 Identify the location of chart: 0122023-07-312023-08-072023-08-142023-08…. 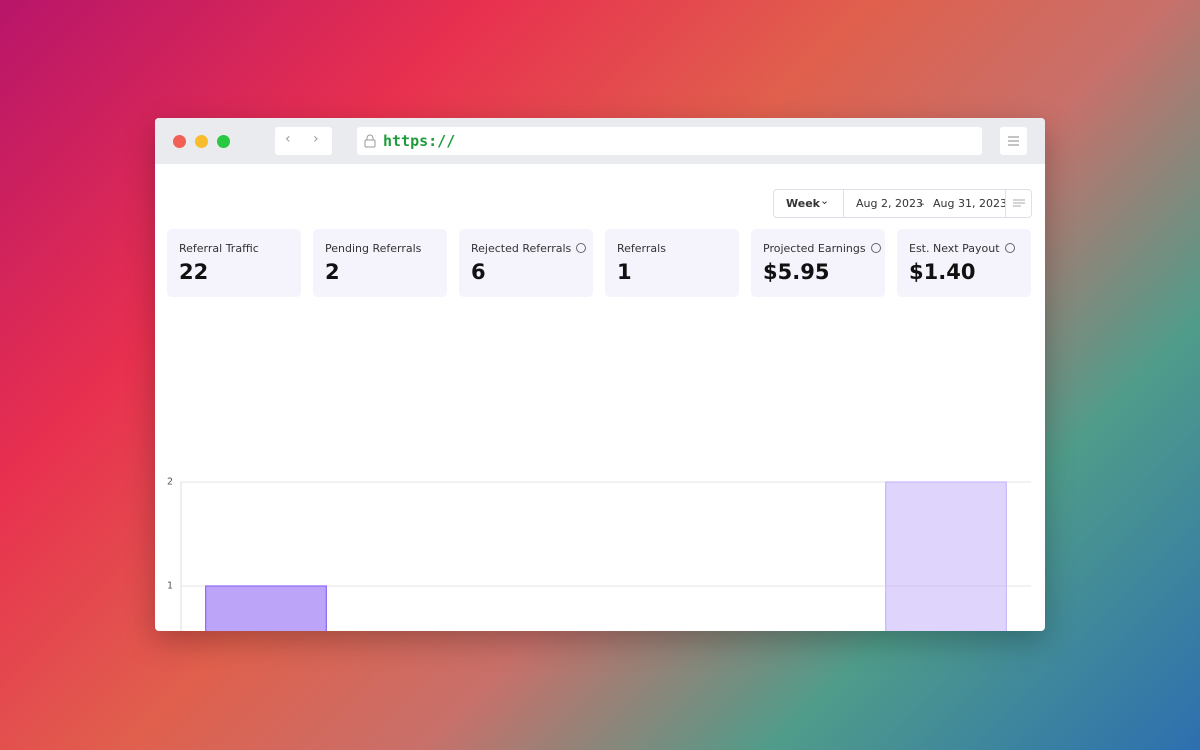
(599, 554).